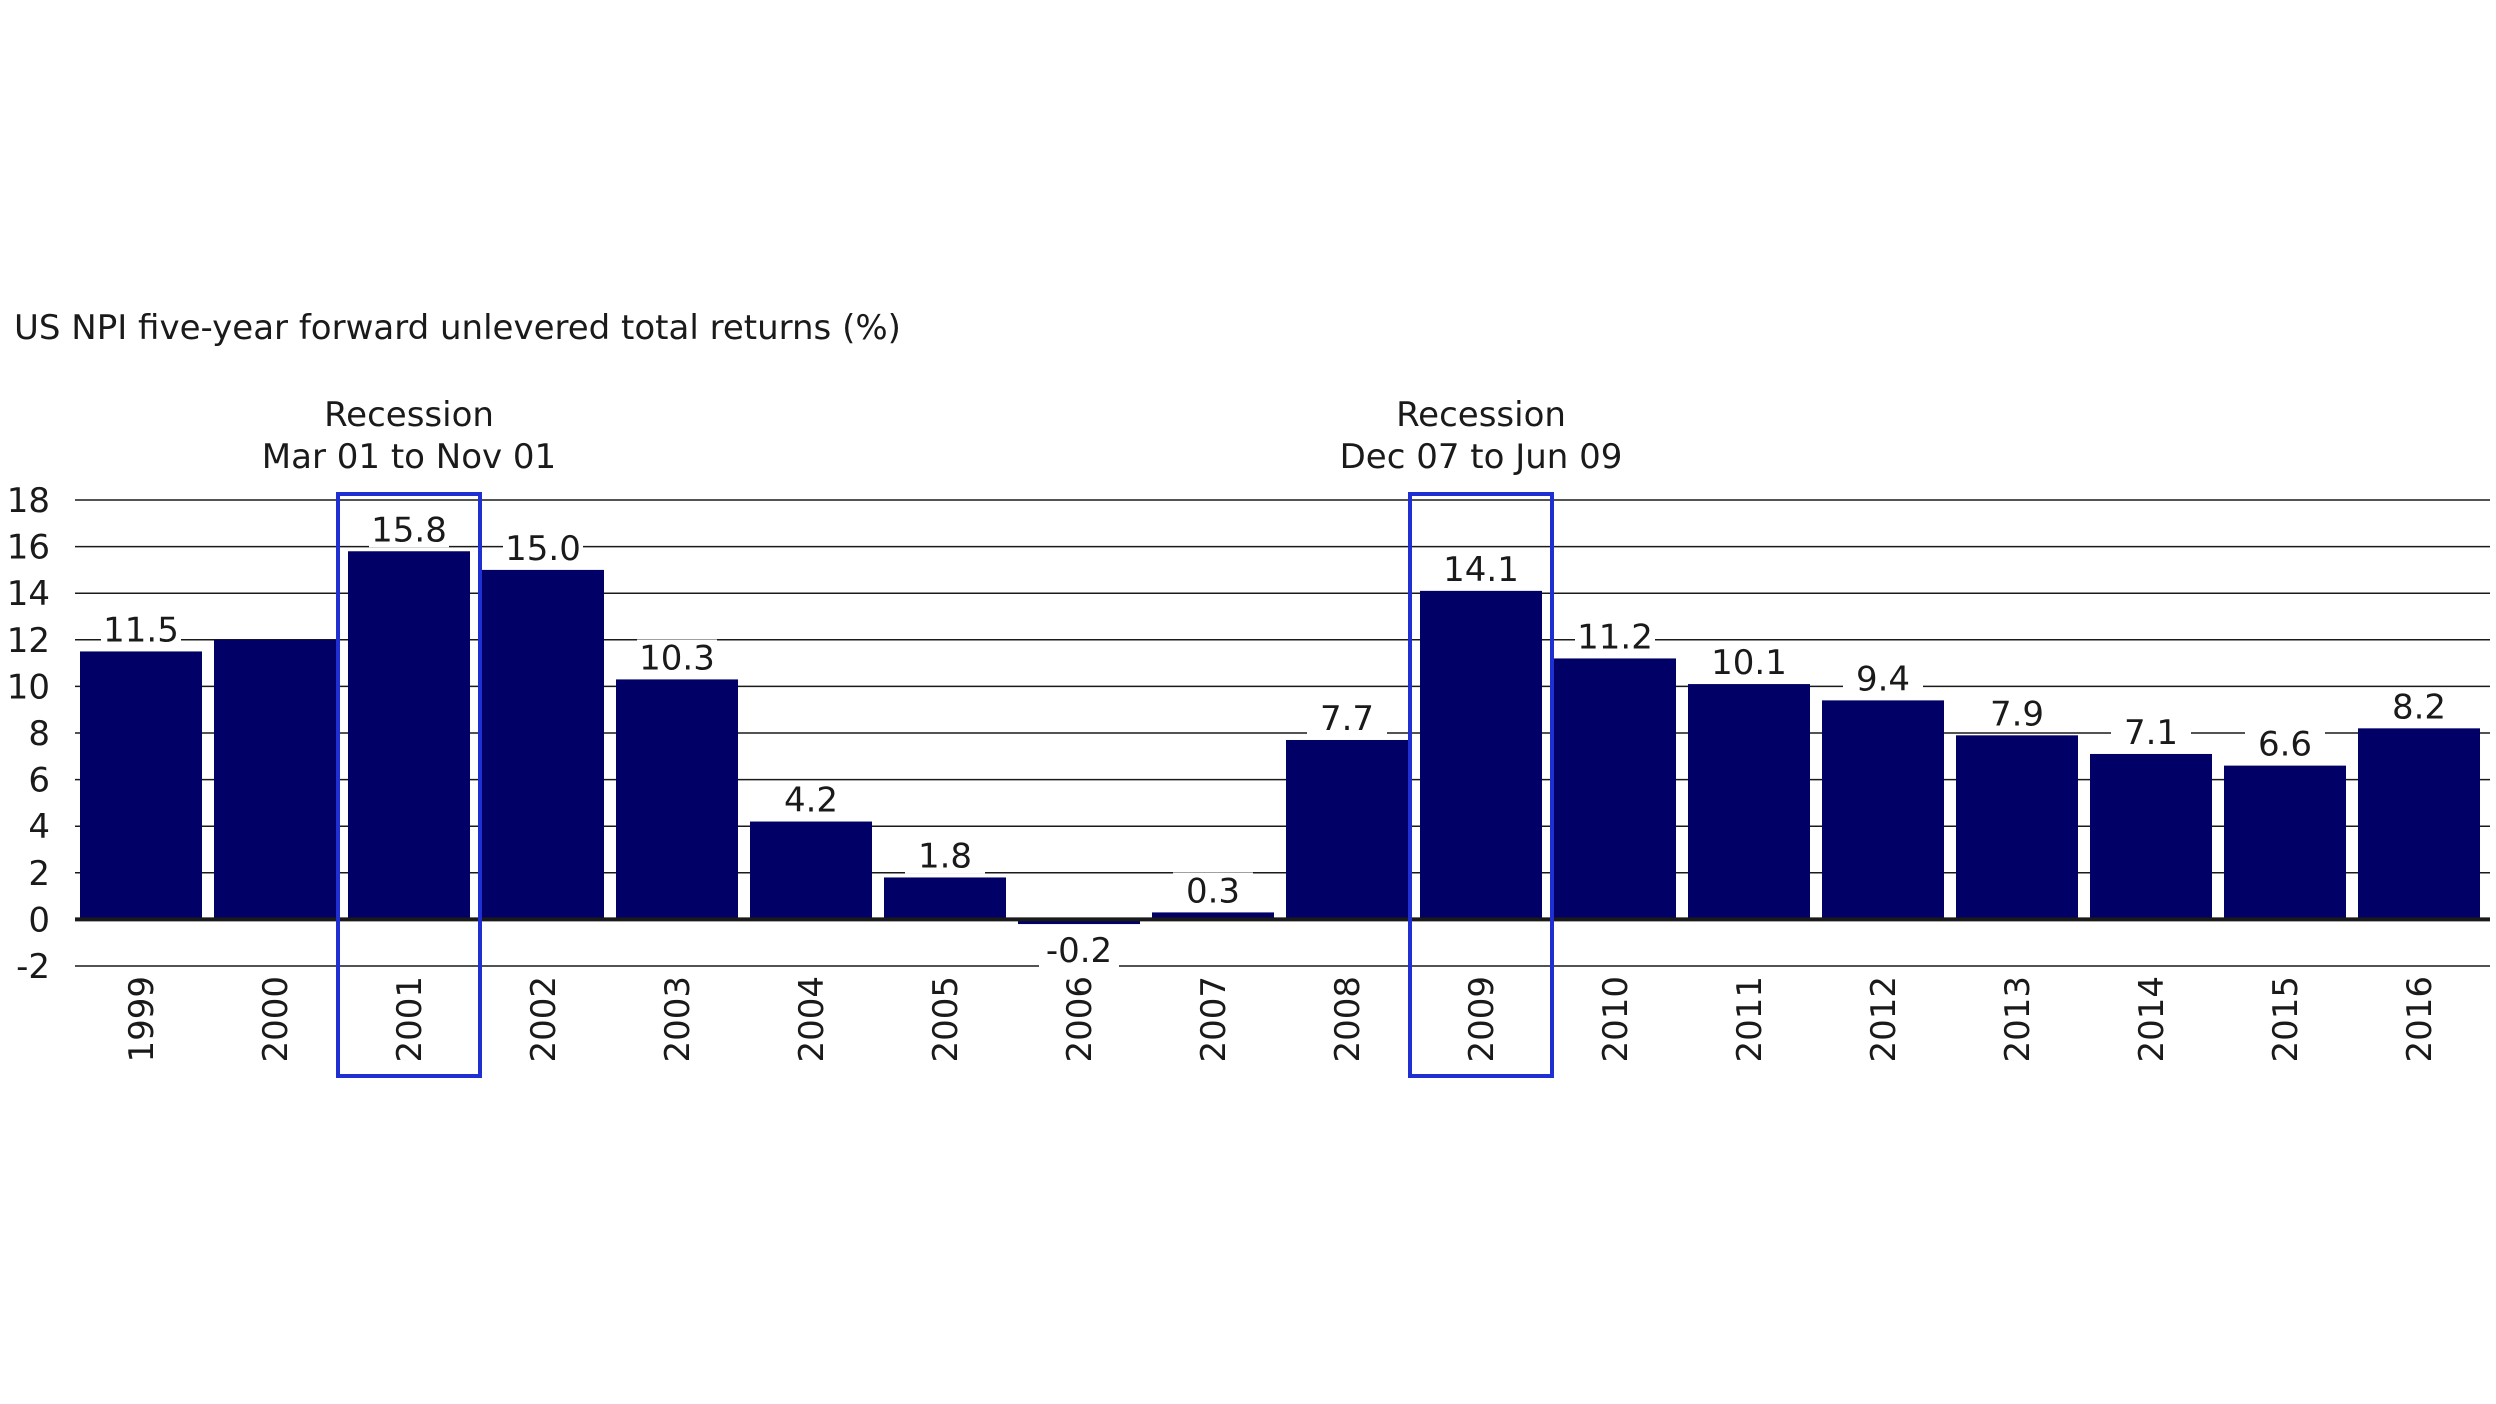 This screenshot has width=2496, height=1404. What do you see at coordinates (1481, 755) in the screenshot?
I see `bar-2009` at bounding box center [1481, 755].